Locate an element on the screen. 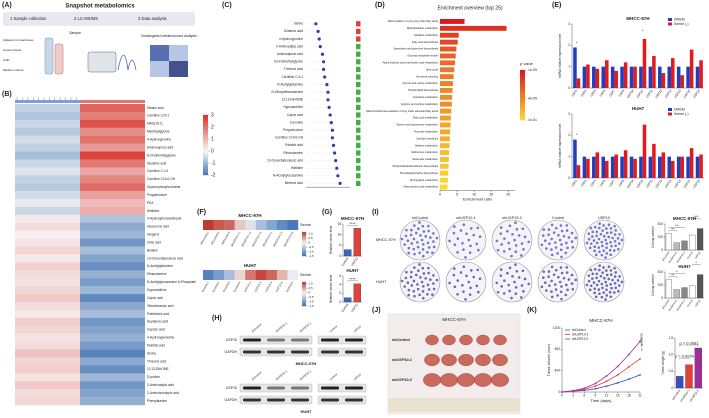  panel-title: Enrichment overview (top 25) is located at coordinates (469, 8).